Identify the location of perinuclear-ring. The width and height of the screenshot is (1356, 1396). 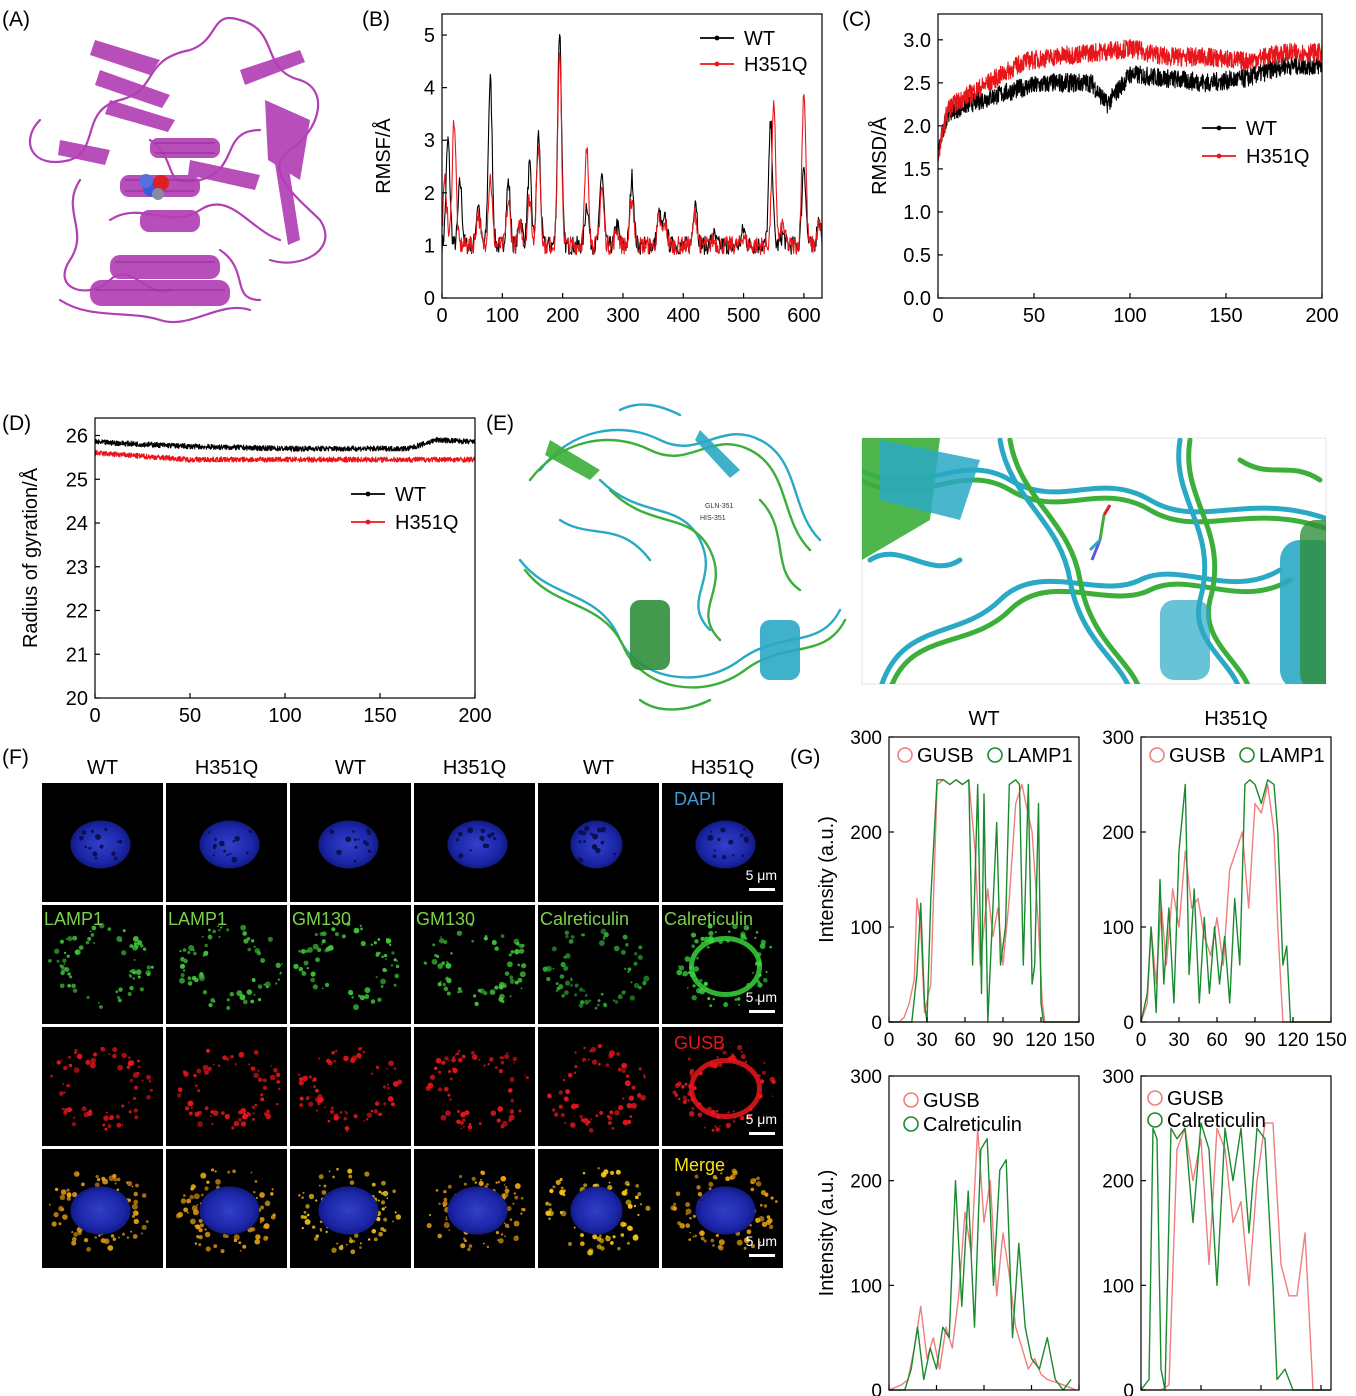
(725, 966).